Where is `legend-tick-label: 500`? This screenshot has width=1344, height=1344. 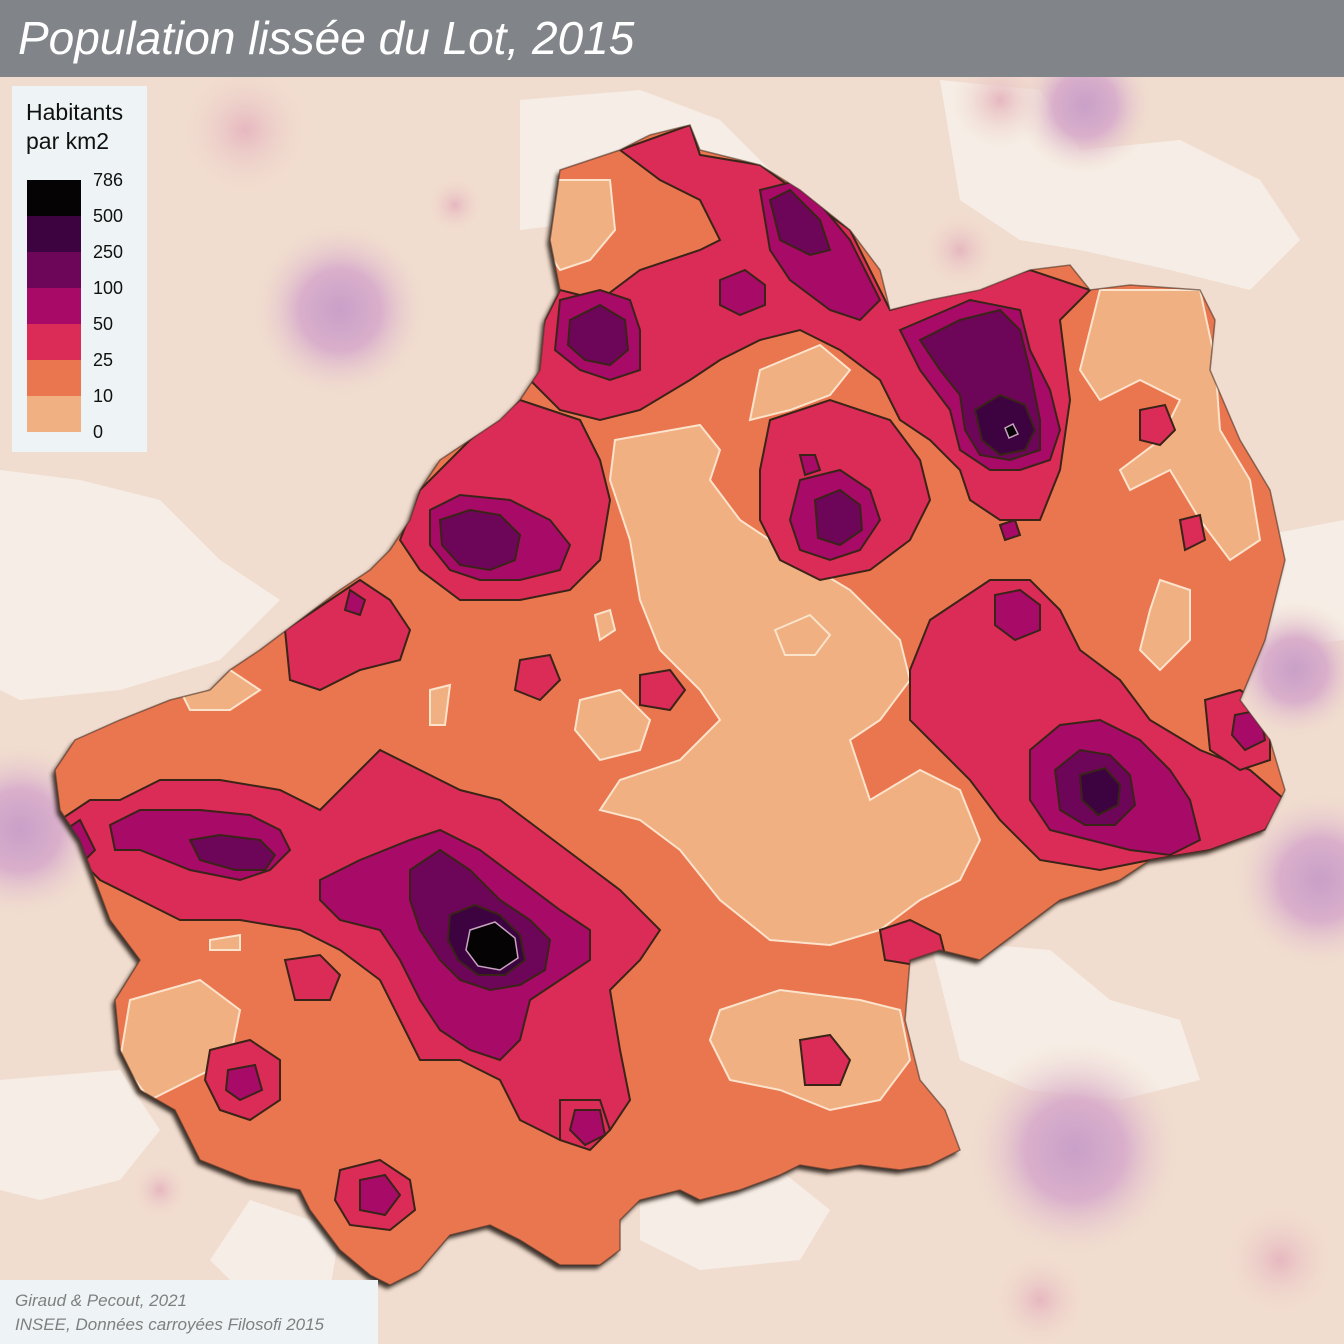
legend-tick-label: 500 is located at coordinates (108, 216).